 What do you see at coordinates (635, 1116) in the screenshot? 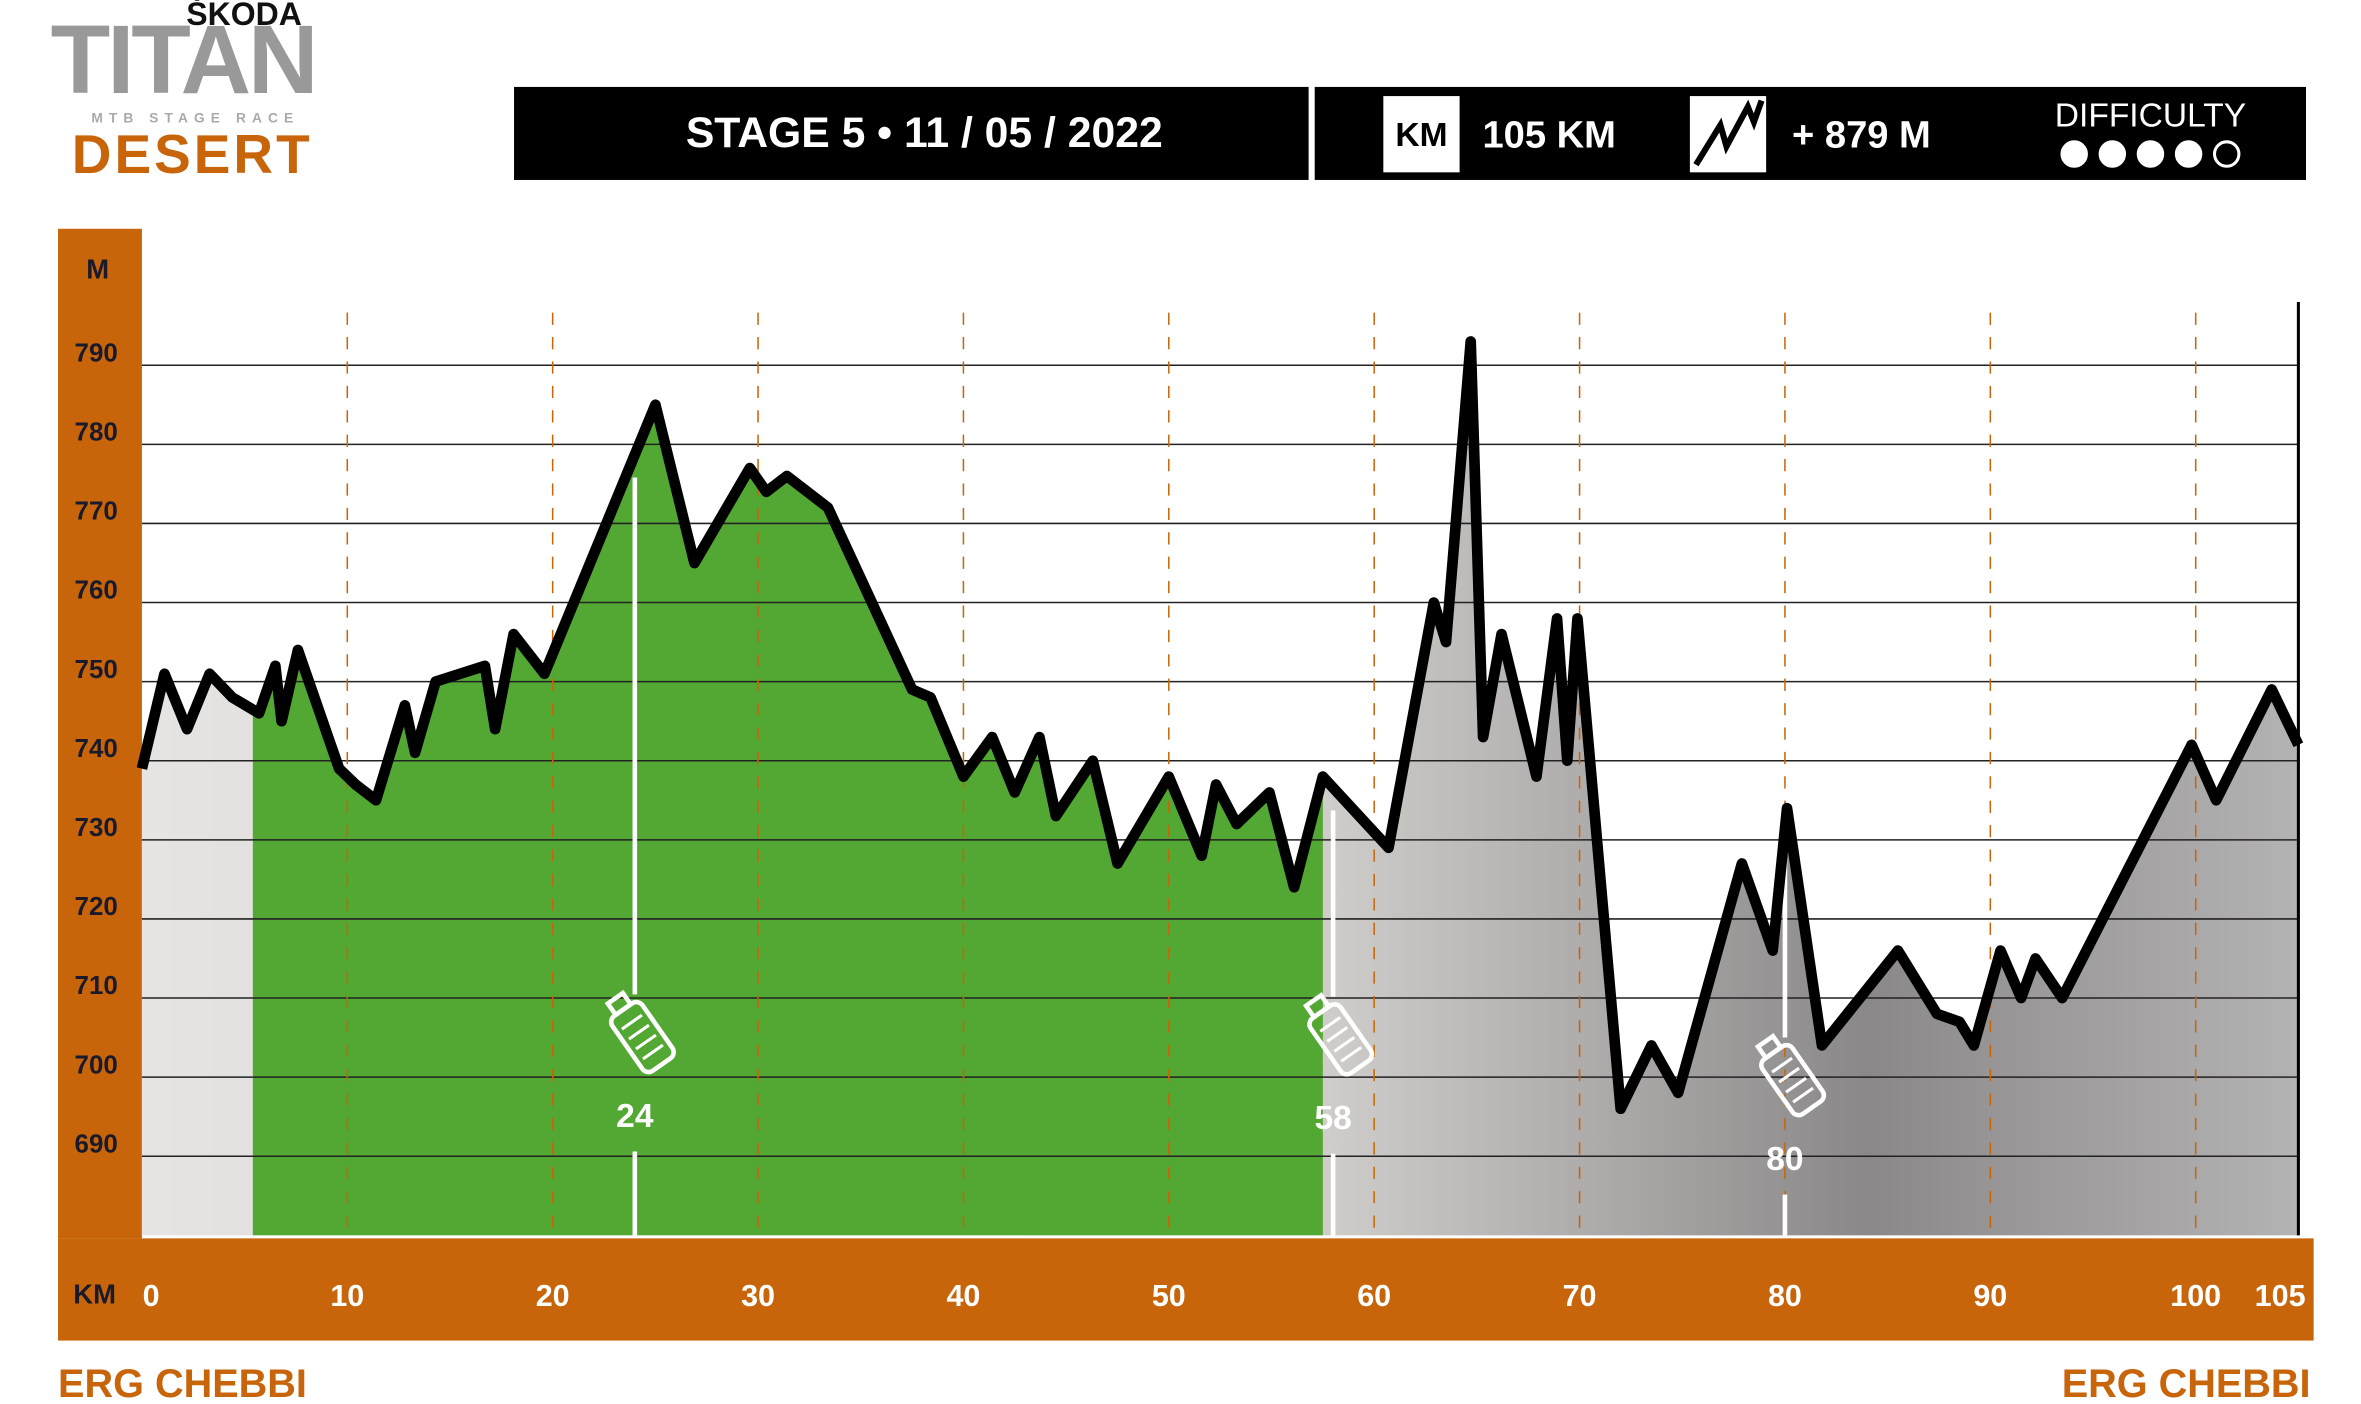
I see `feed-zone-label: 24` at bounding box center [635, 1116].